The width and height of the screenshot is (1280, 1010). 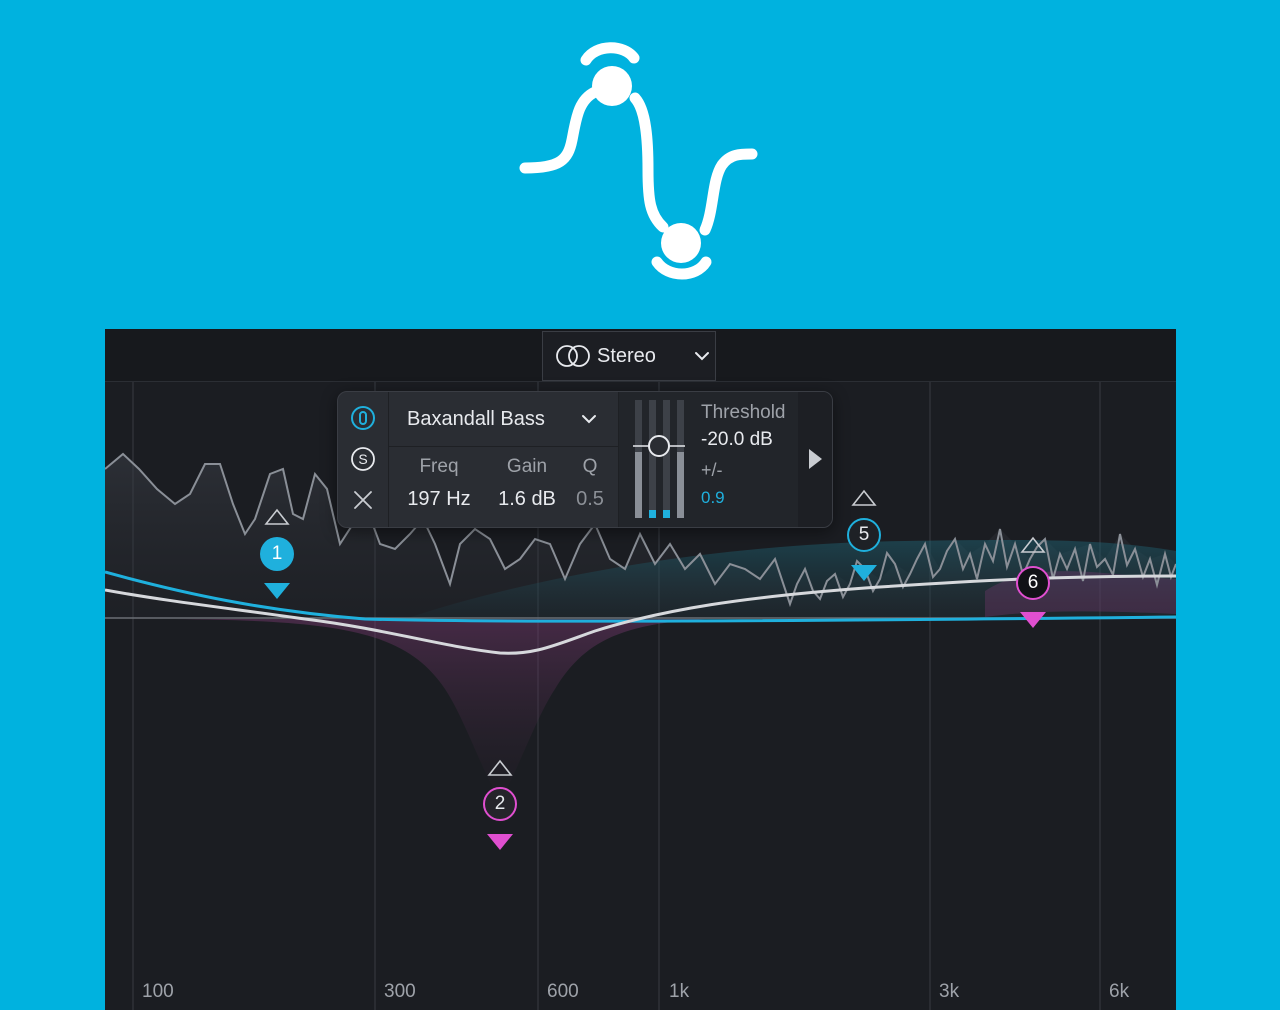 I want to click on play-arrow-icon, so click(x=815, y=459).